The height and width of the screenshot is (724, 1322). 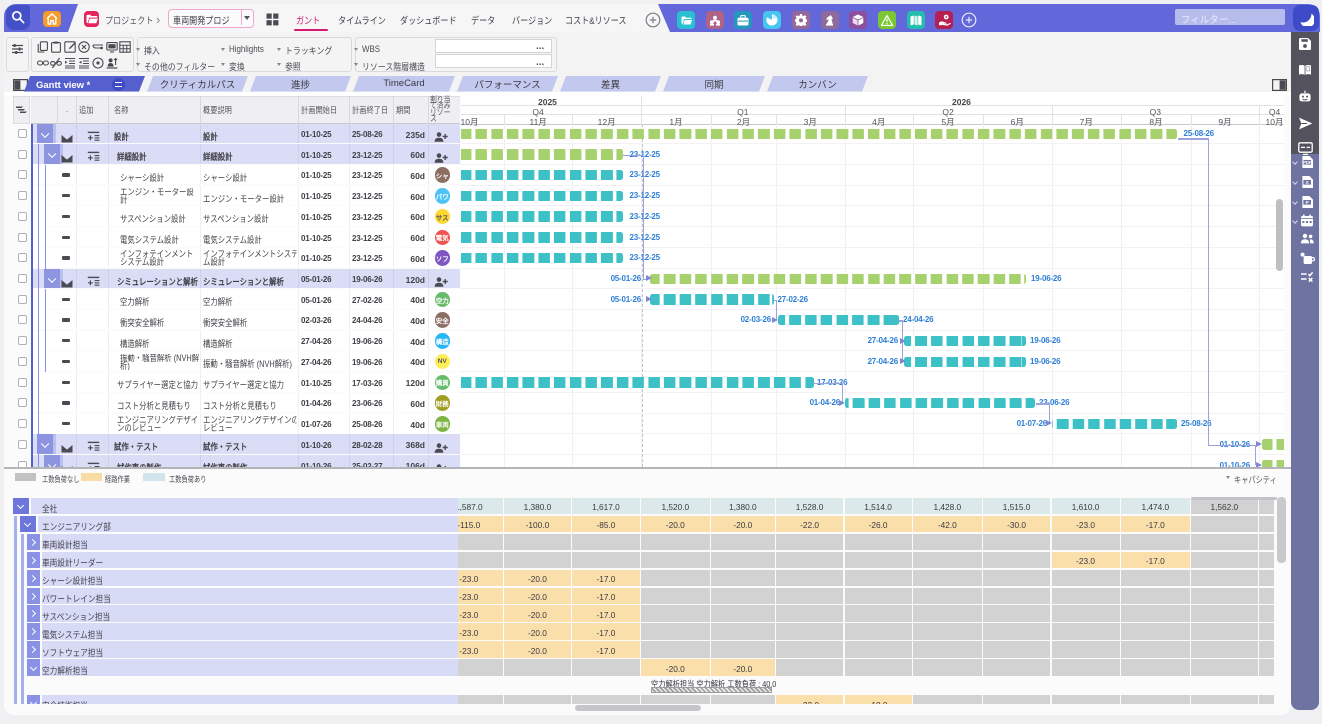 I want to click on svg-text: P, so click(x=1306, y=202).